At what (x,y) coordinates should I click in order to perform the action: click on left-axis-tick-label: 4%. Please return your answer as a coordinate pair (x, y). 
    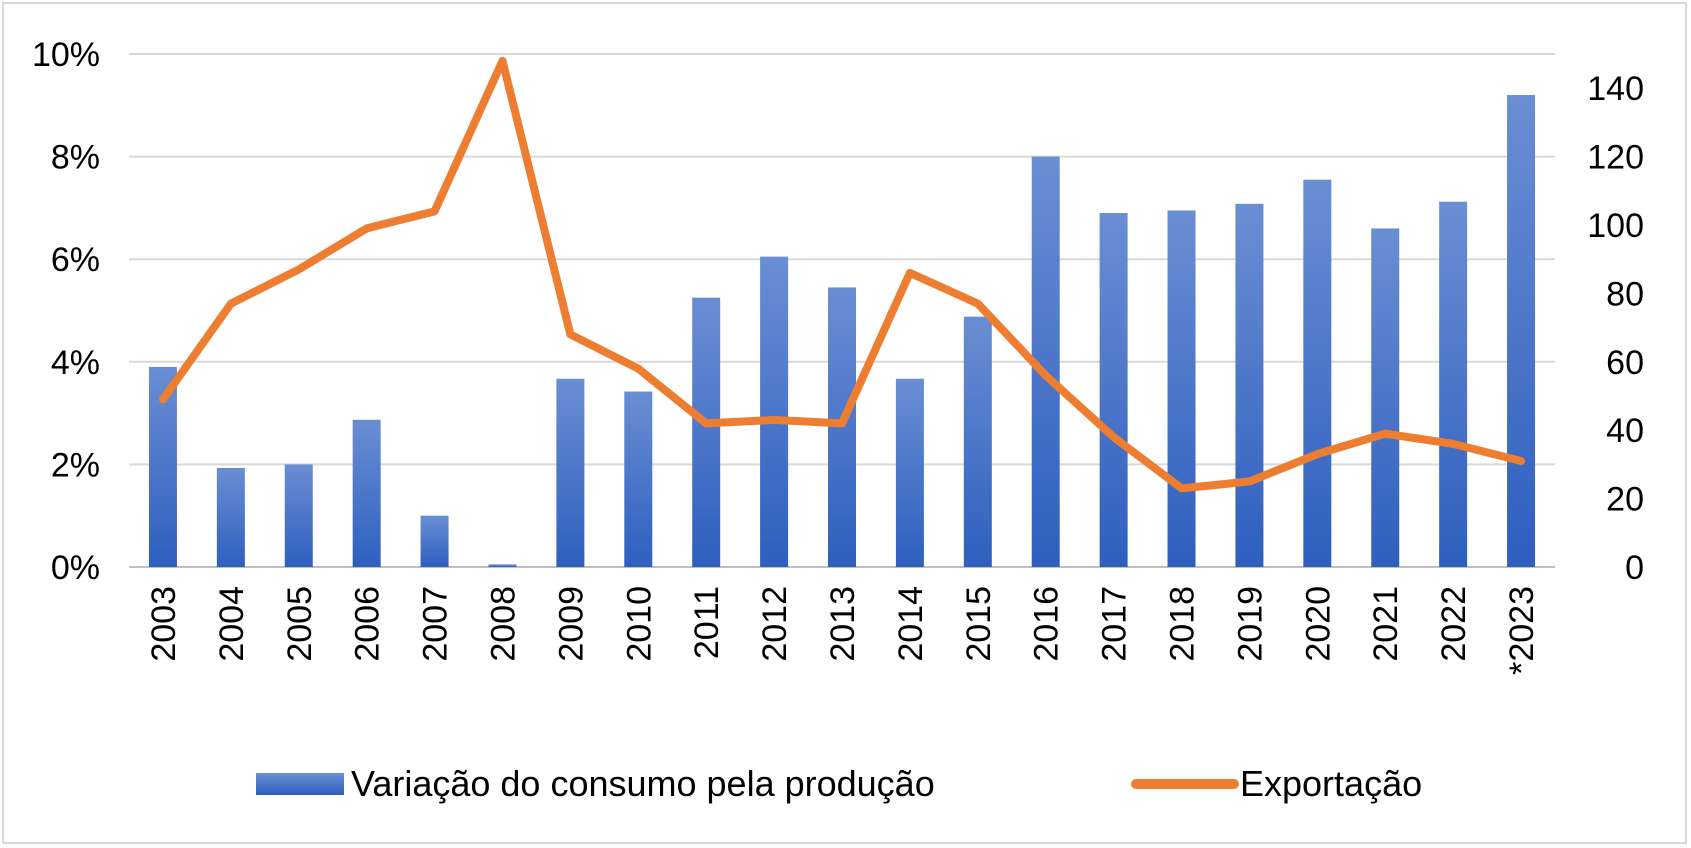
    Looking at the image, I should click on (75, 363).